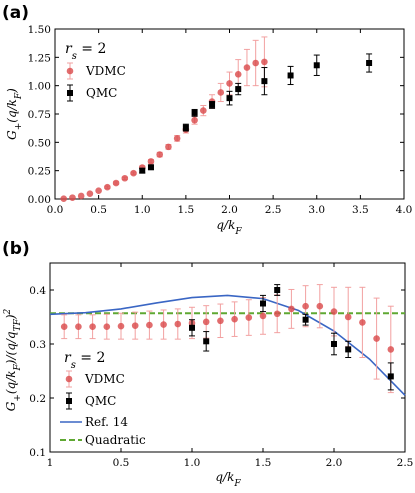  What do you see at coordinates (15, 13) in the screenshot?
I see `panel-a-label: (a)` at bounding box center [15, 13].